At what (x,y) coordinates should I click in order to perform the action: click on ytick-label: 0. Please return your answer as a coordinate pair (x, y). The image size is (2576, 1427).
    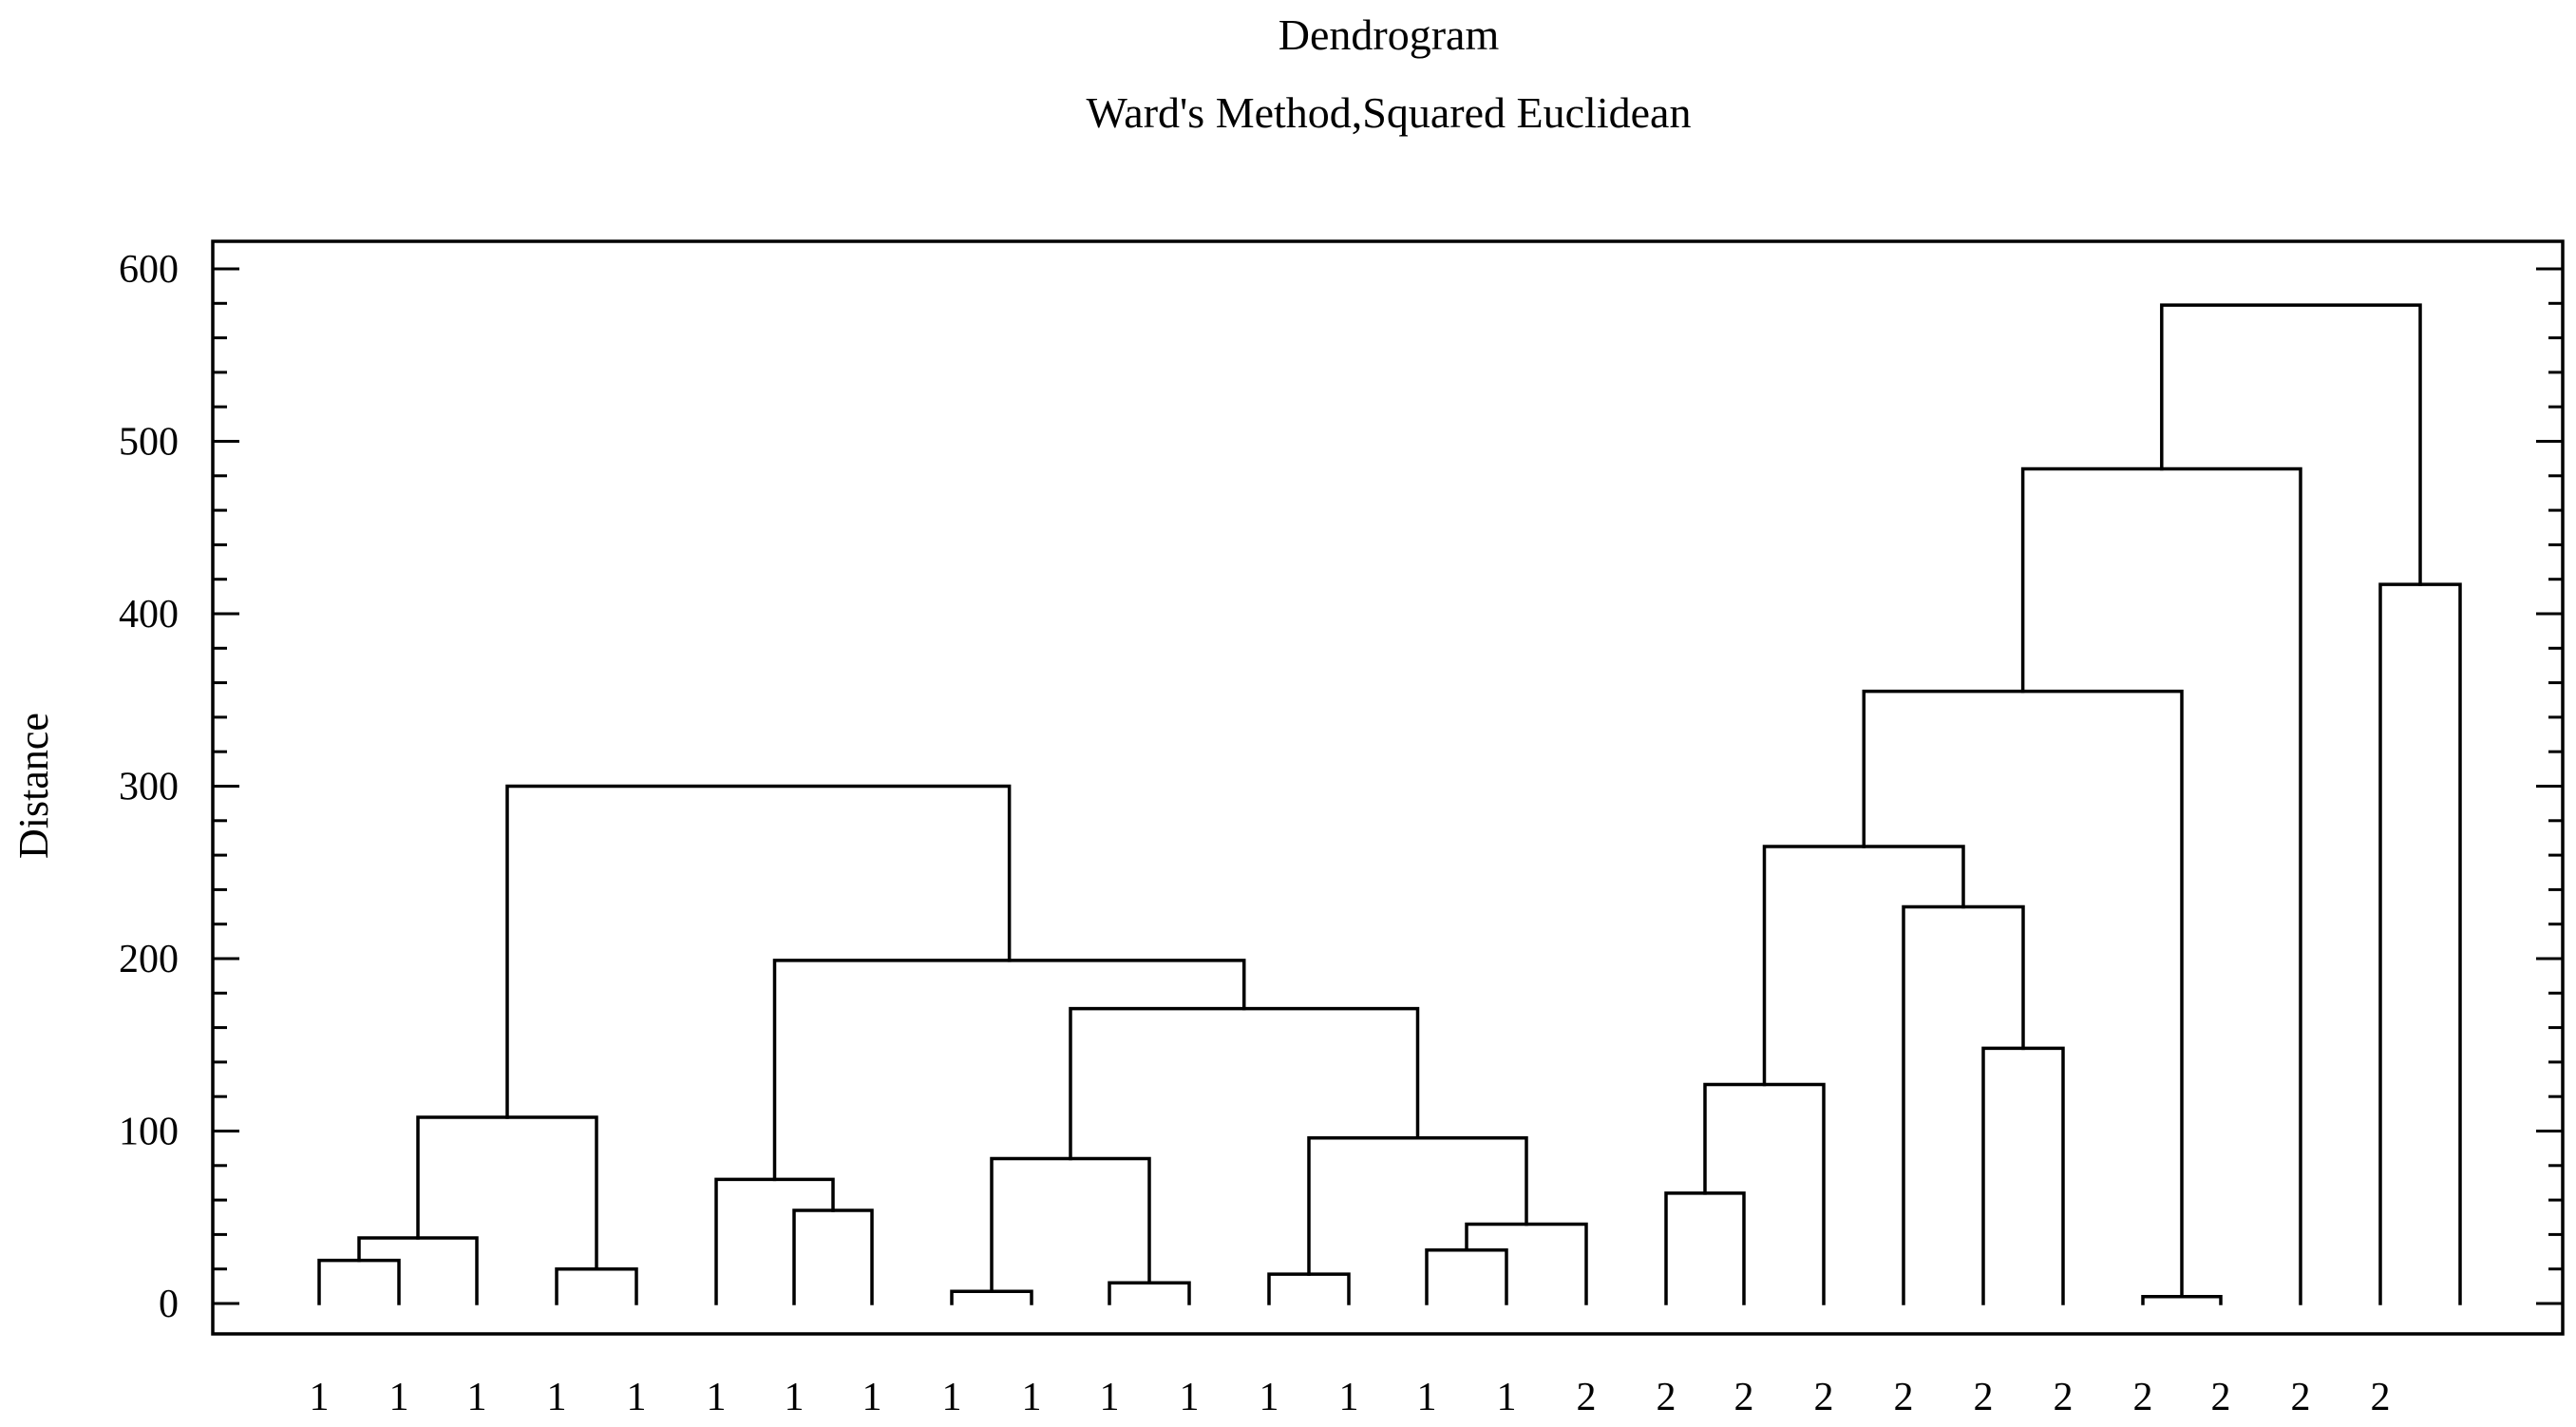
    Looking at the image, I should click on (169, 1304).